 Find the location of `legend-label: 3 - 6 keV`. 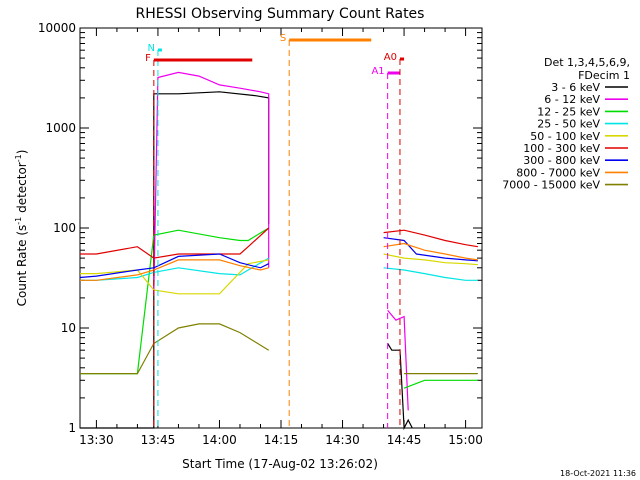

legend-label: 3 - 6 keV is located at coordinates (575, 87).